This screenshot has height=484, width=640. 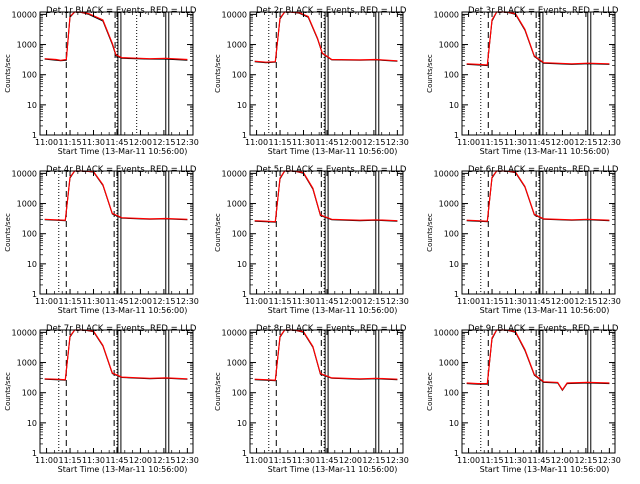 I want to click on chart-title: Det 1r BLACK = Events, RED = LLD, so click(x=121, y=11).